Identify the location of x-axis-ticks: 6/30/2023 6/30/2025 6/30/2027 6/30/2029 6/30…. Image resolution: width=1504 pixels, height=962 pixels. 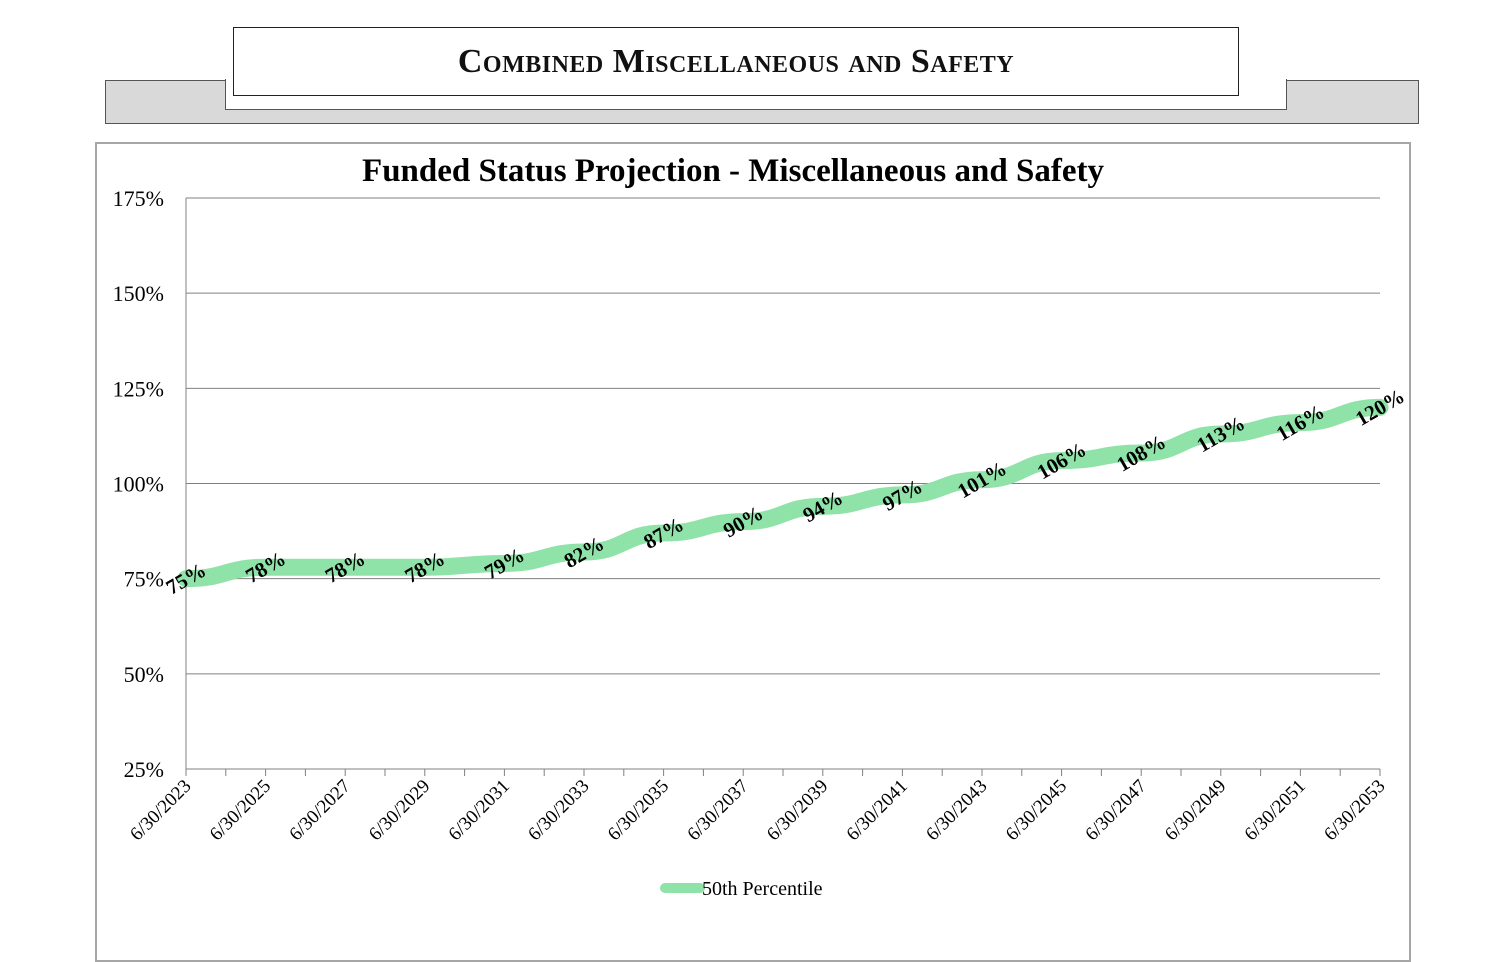
(757, 810).